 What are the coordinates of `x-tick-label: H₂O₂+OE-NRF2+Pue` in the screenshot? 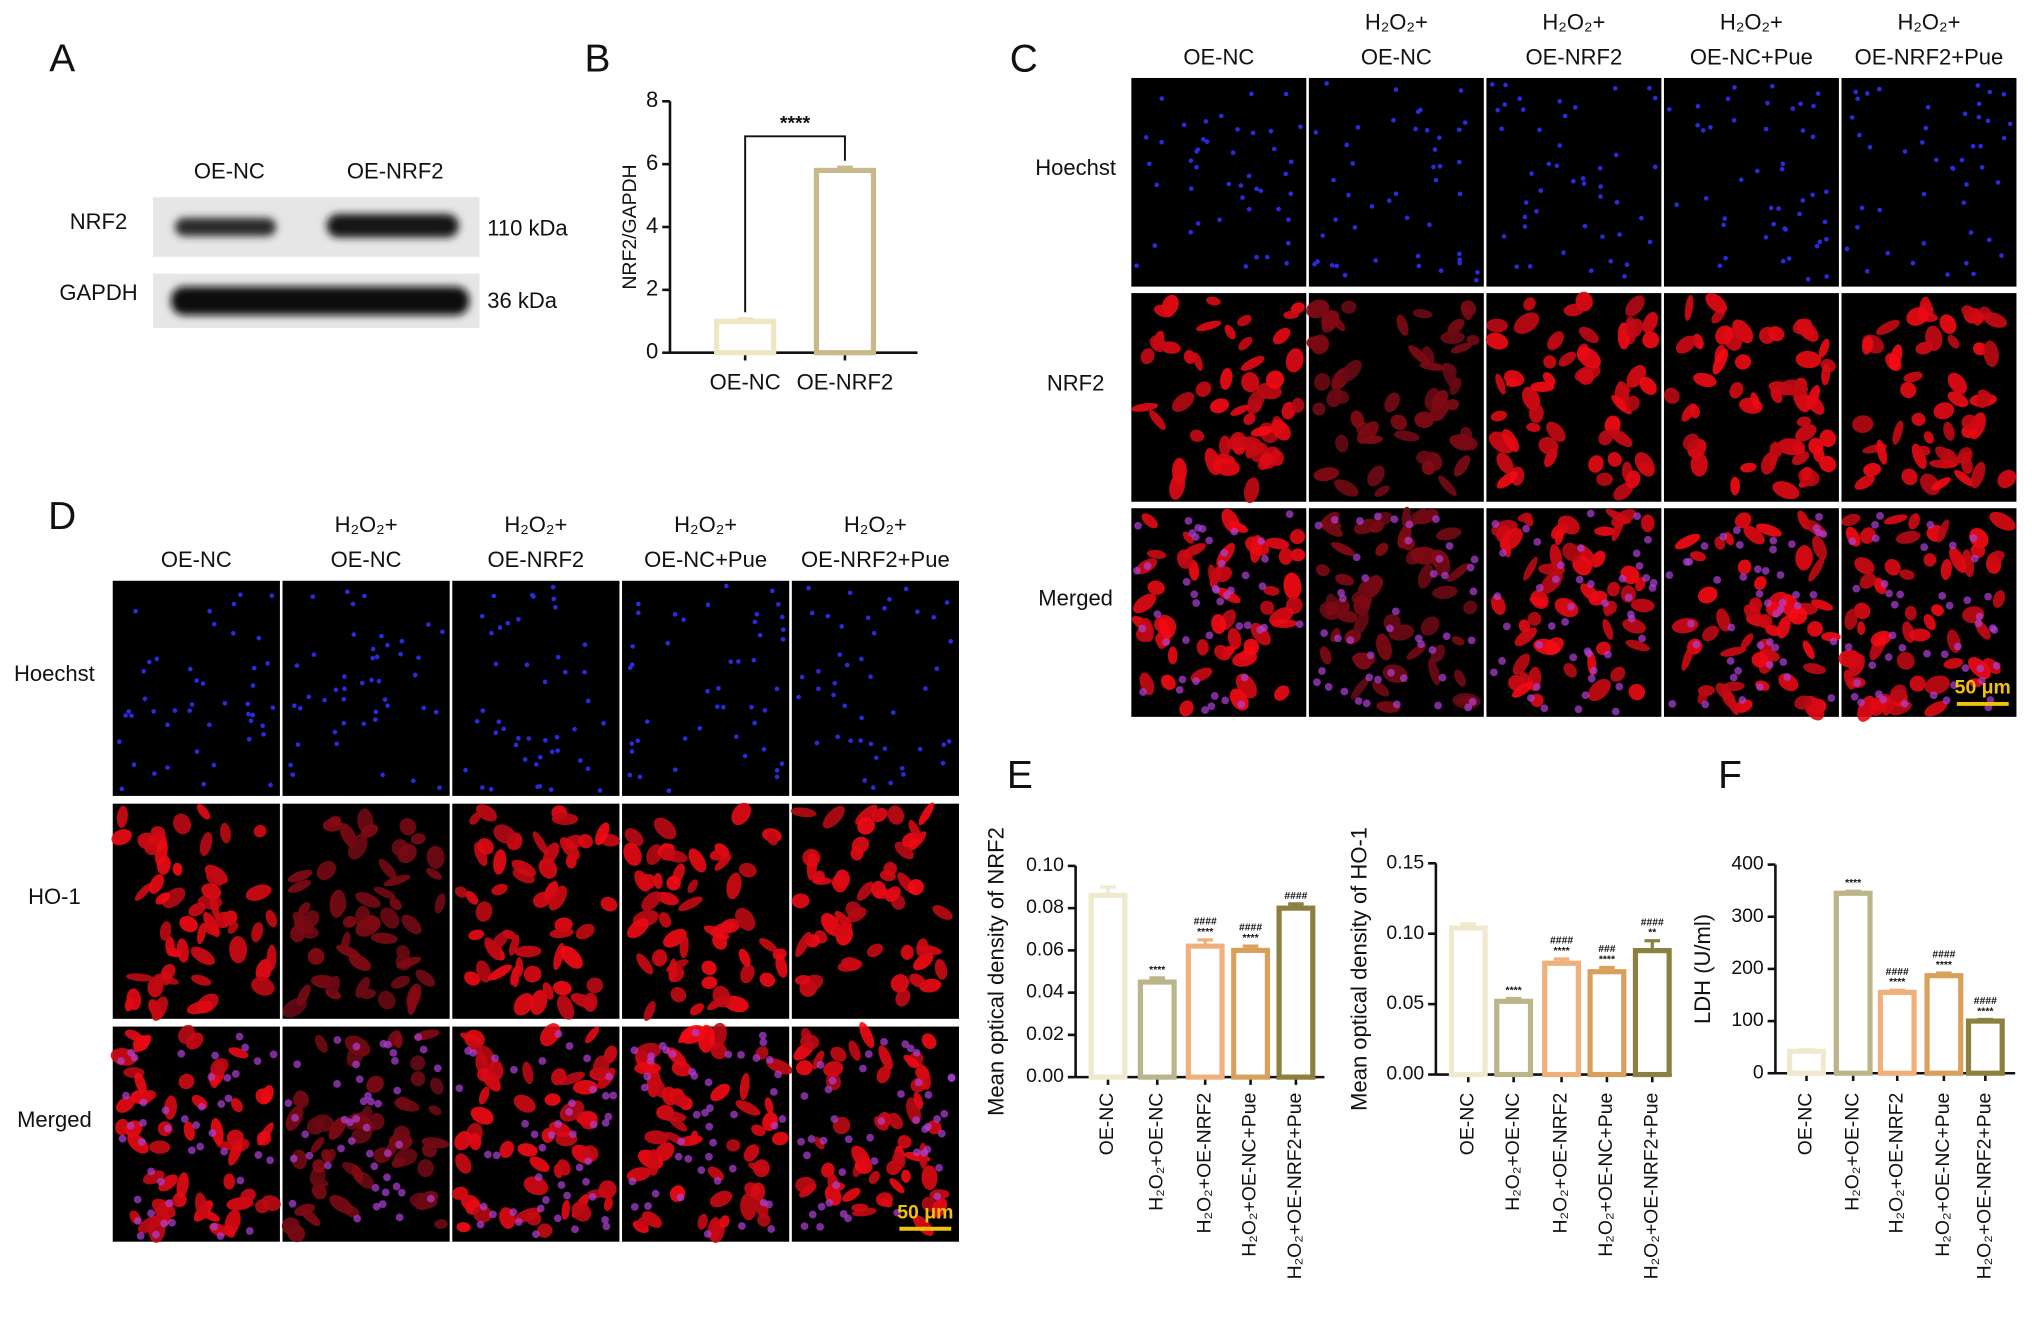 It's located at (1984, 1186).